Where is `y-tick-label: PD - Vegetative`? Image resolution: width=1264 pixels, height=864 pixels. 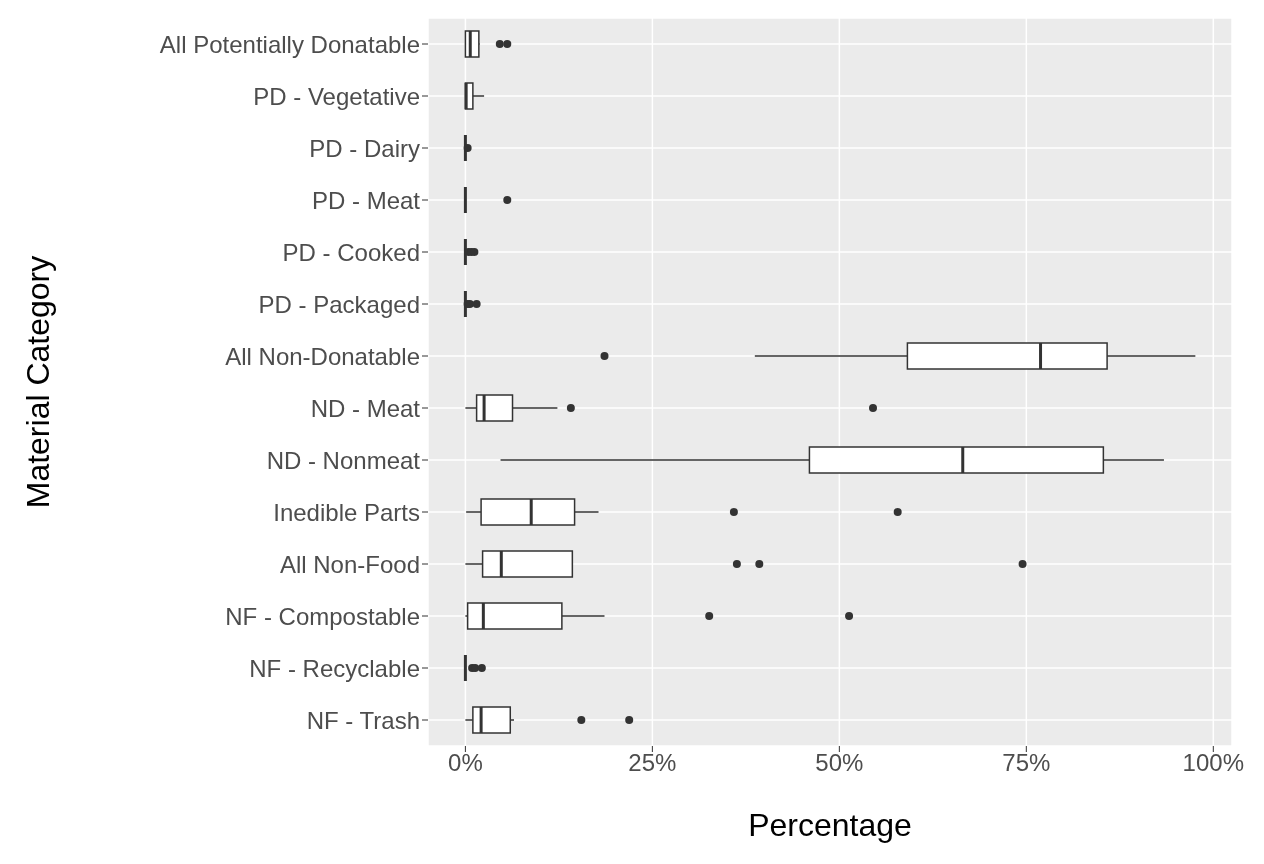 y-tick-label: PD - Vegetative is located at coordinates (336, 96).